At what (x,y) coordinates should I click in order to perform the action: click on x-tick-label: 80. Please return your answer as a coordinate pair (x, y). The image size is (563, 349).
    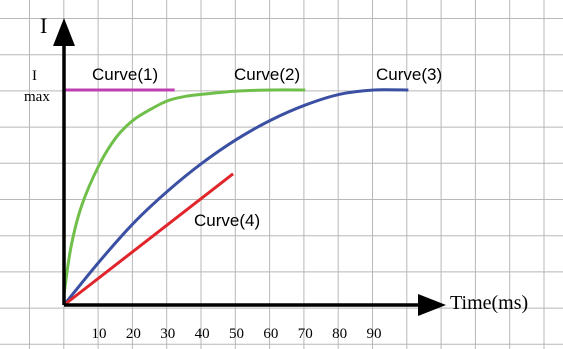
    Looking at the image, I should click on (339, 334).